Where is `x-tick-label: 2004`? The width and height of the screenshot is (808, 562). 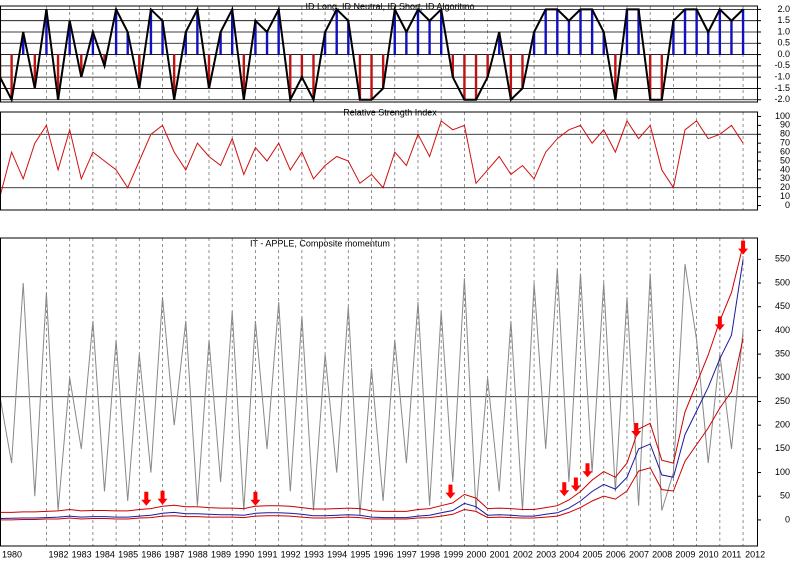
x-tick-label: 2004 is located at coordinates (569, 554).